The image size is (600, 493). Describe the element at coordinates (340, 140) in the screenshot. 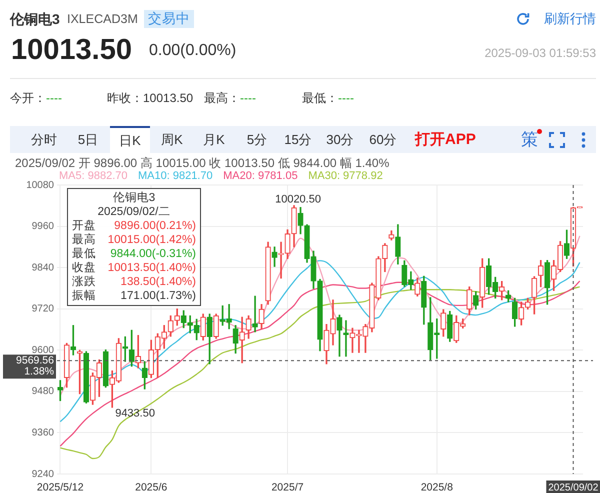

I see `text: 30分` at that location.